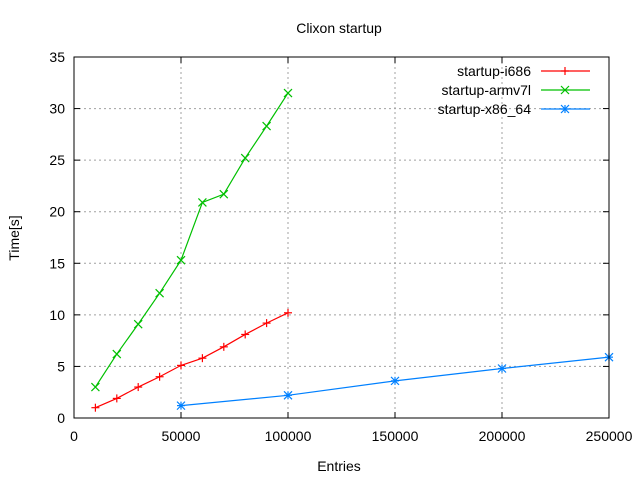 The width and height of the screenshot is (640, 485). Describe the element at coordinates (57, 315) in the screenshot. I see `y-tick-label: 10` at that location.